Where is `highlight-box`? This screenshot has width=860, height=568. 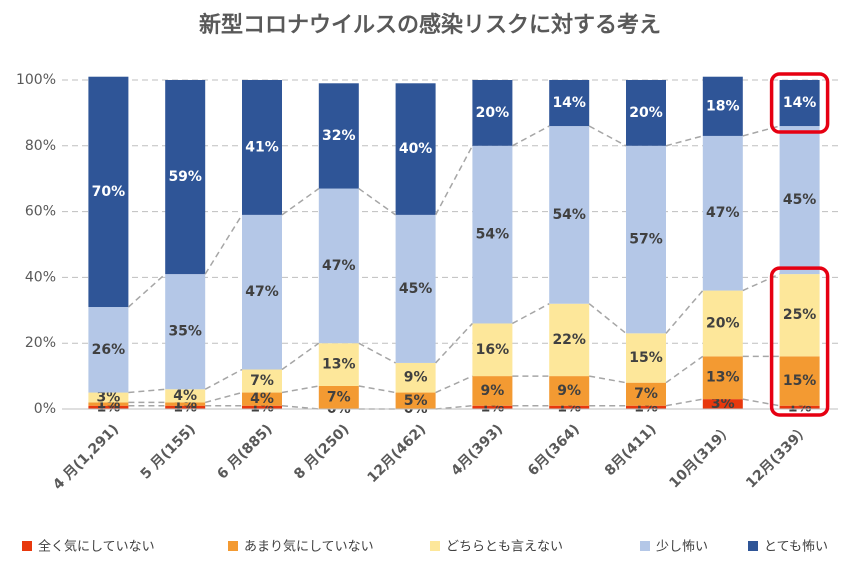
highlight-box is located at coordinates (799, 103).